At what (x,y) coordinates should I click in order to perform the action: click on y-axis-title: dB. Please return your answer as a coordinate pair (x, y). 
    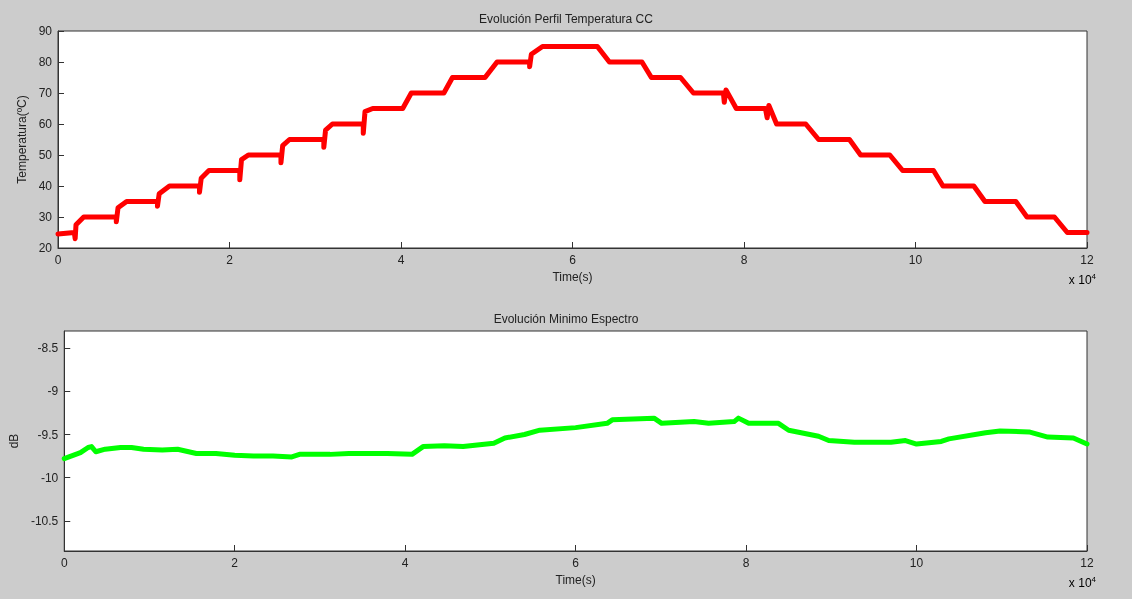
    Looking at the image, I should click on (14, 441).